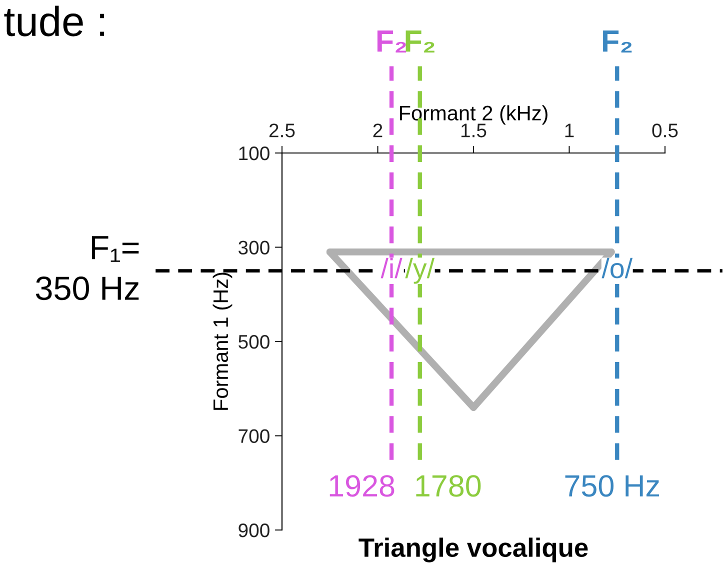 The height and width of the screenshot is (571, 723). What do you see at coordinates (282, 131) in the screenshot?
I see `x-tick-label: 2.5` at bounding box center [282, 131].